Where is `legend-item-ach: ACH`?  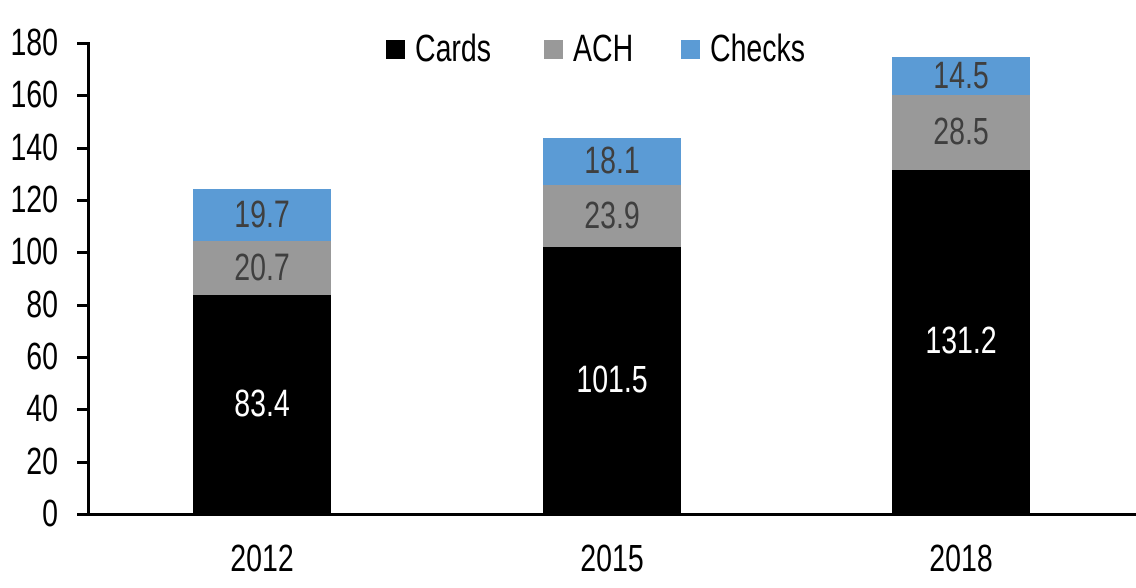
legend-item-ach: ACH is located at coordinates (598, 49).